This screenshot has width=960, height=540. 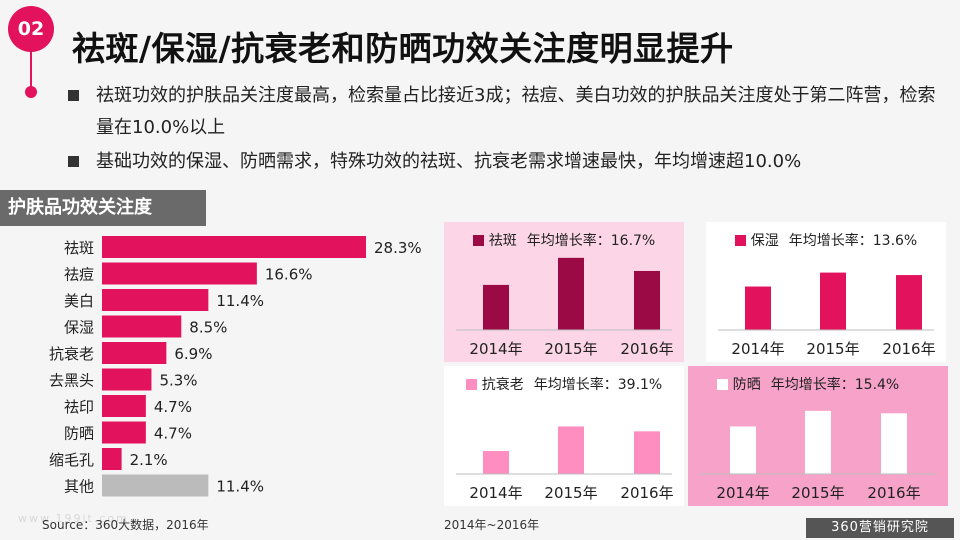 I want to click on hbar-category-label: 保湿, so click(x=79, y=328).